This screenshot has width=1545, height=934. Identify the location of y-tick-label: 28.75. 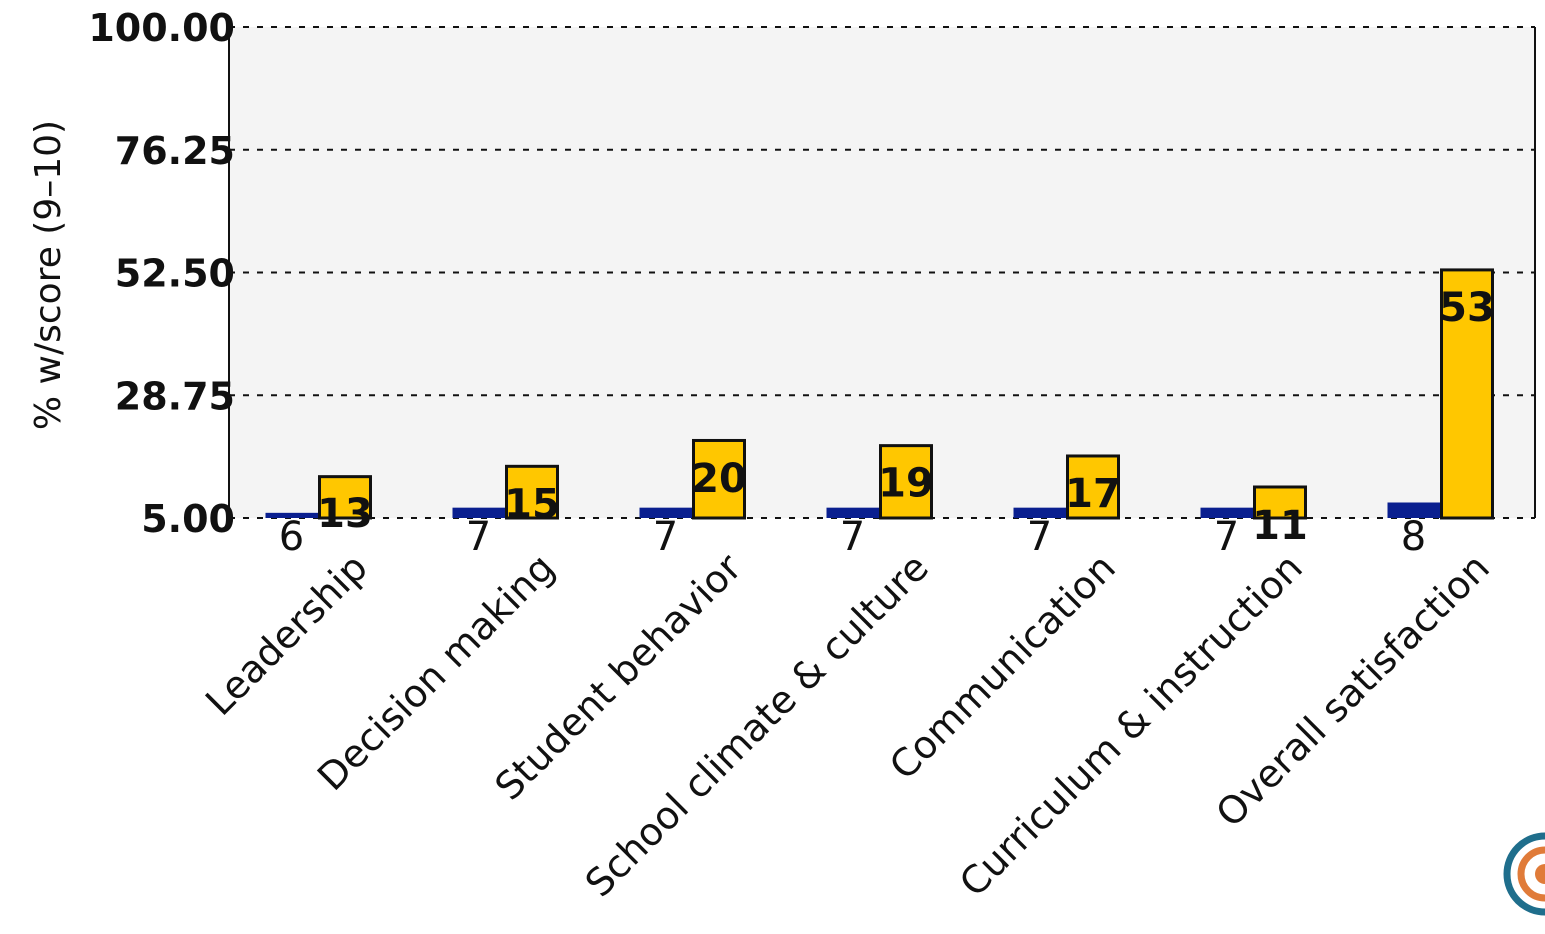
(175, 396).